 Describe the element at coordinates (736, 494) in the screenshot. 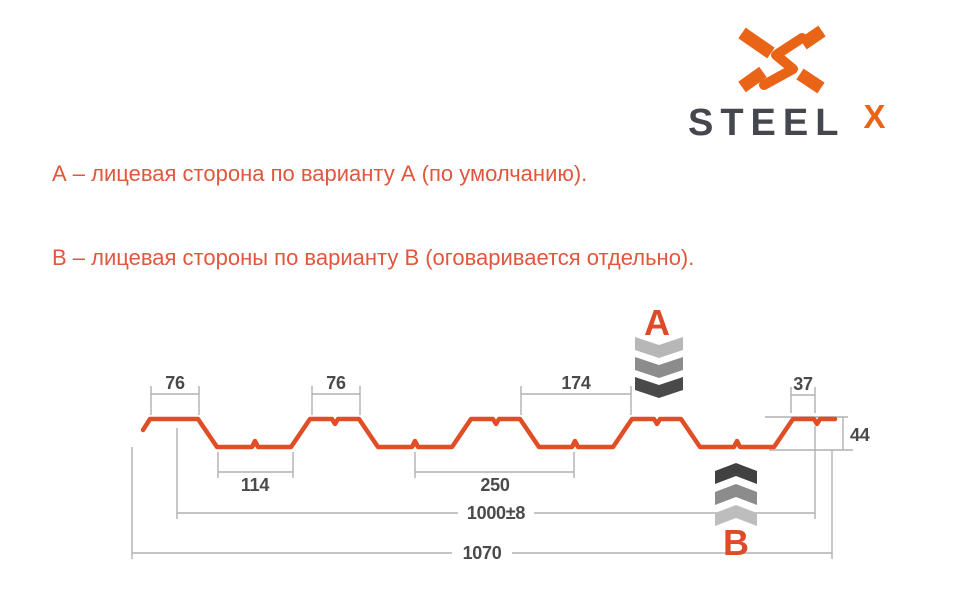

I see `chevron-b-medium` at that location.